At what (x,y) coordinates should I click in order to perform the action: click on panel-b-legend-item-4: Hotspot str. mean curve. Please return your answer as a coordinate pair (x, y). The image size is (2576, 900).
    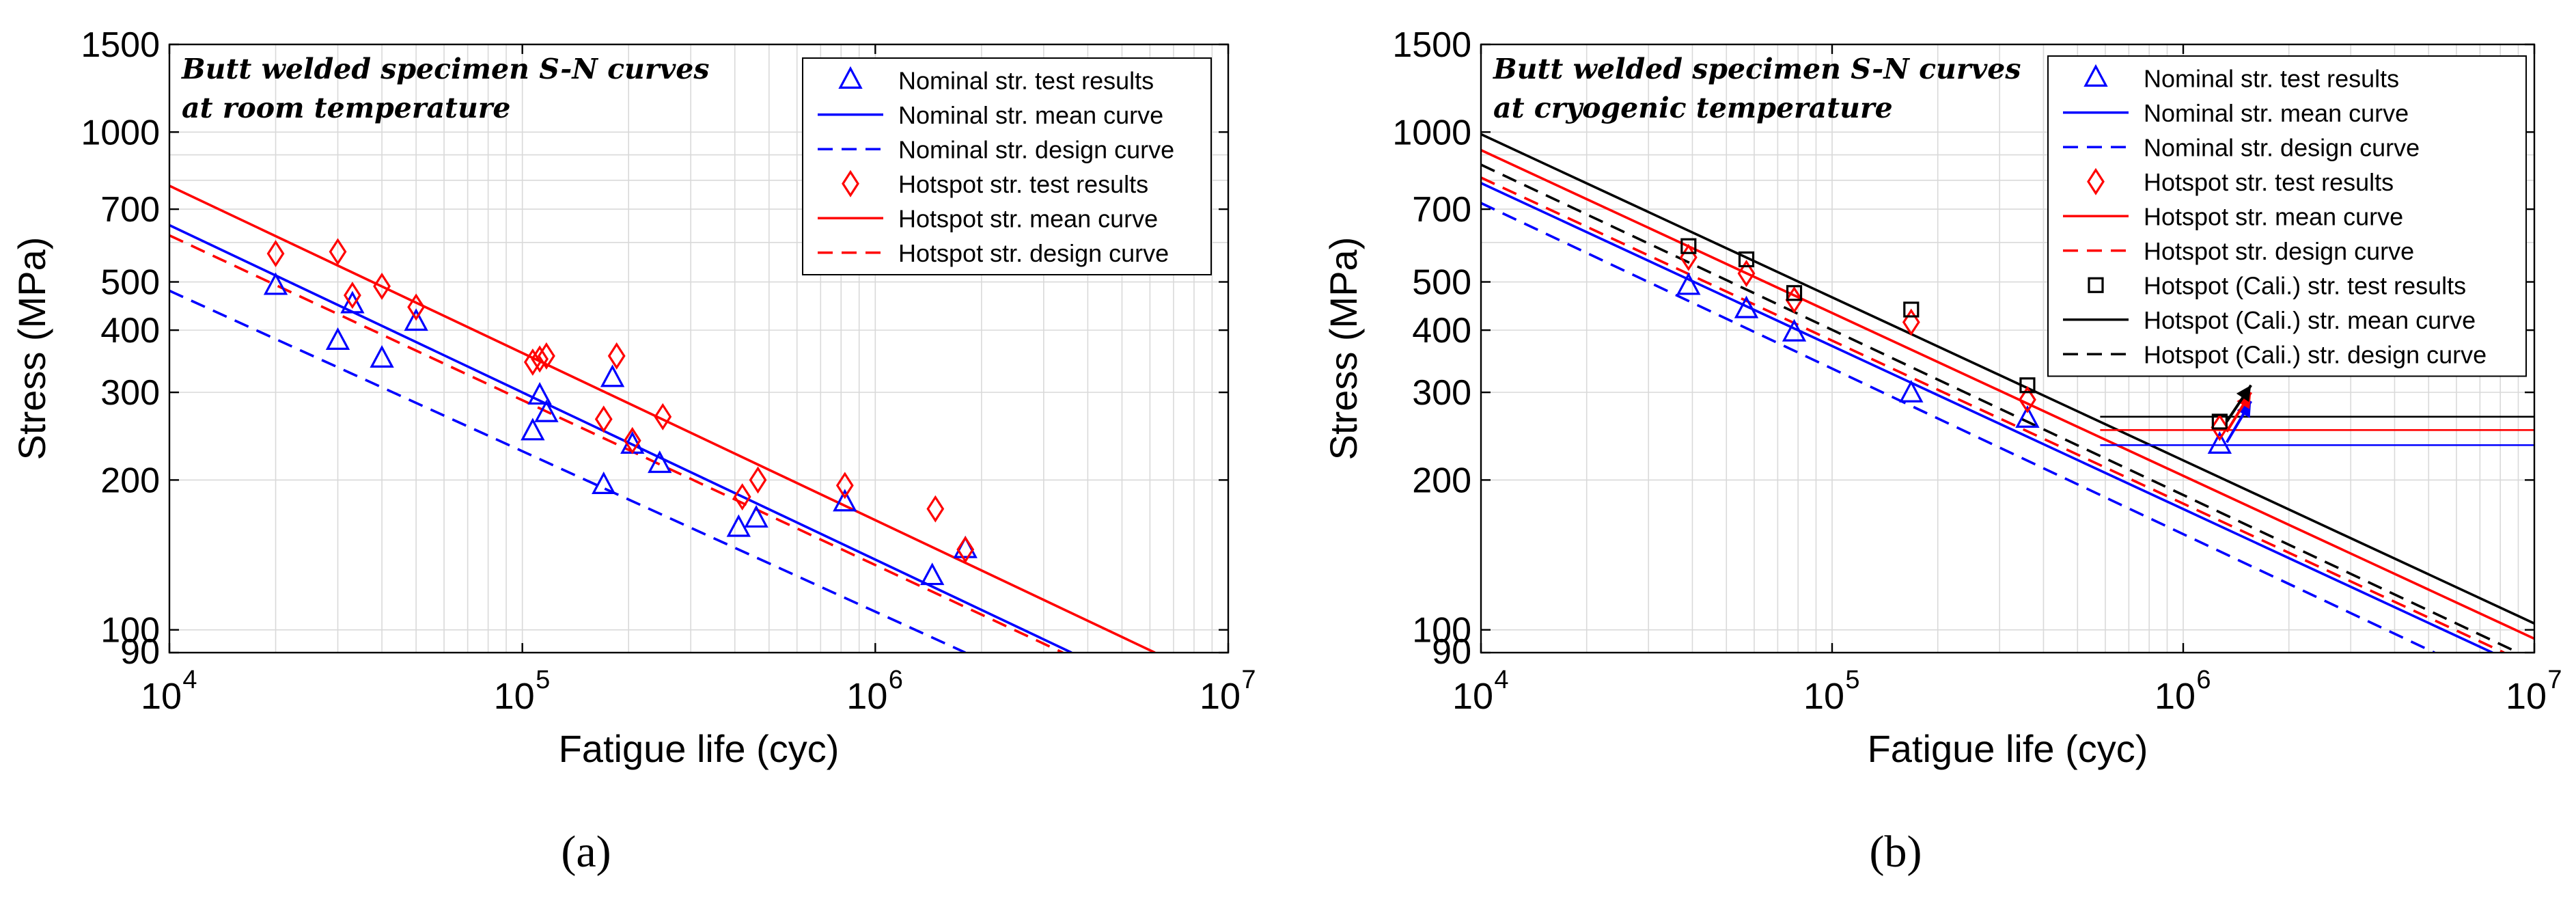
    Looking at the image, I should click on (2233, 216).